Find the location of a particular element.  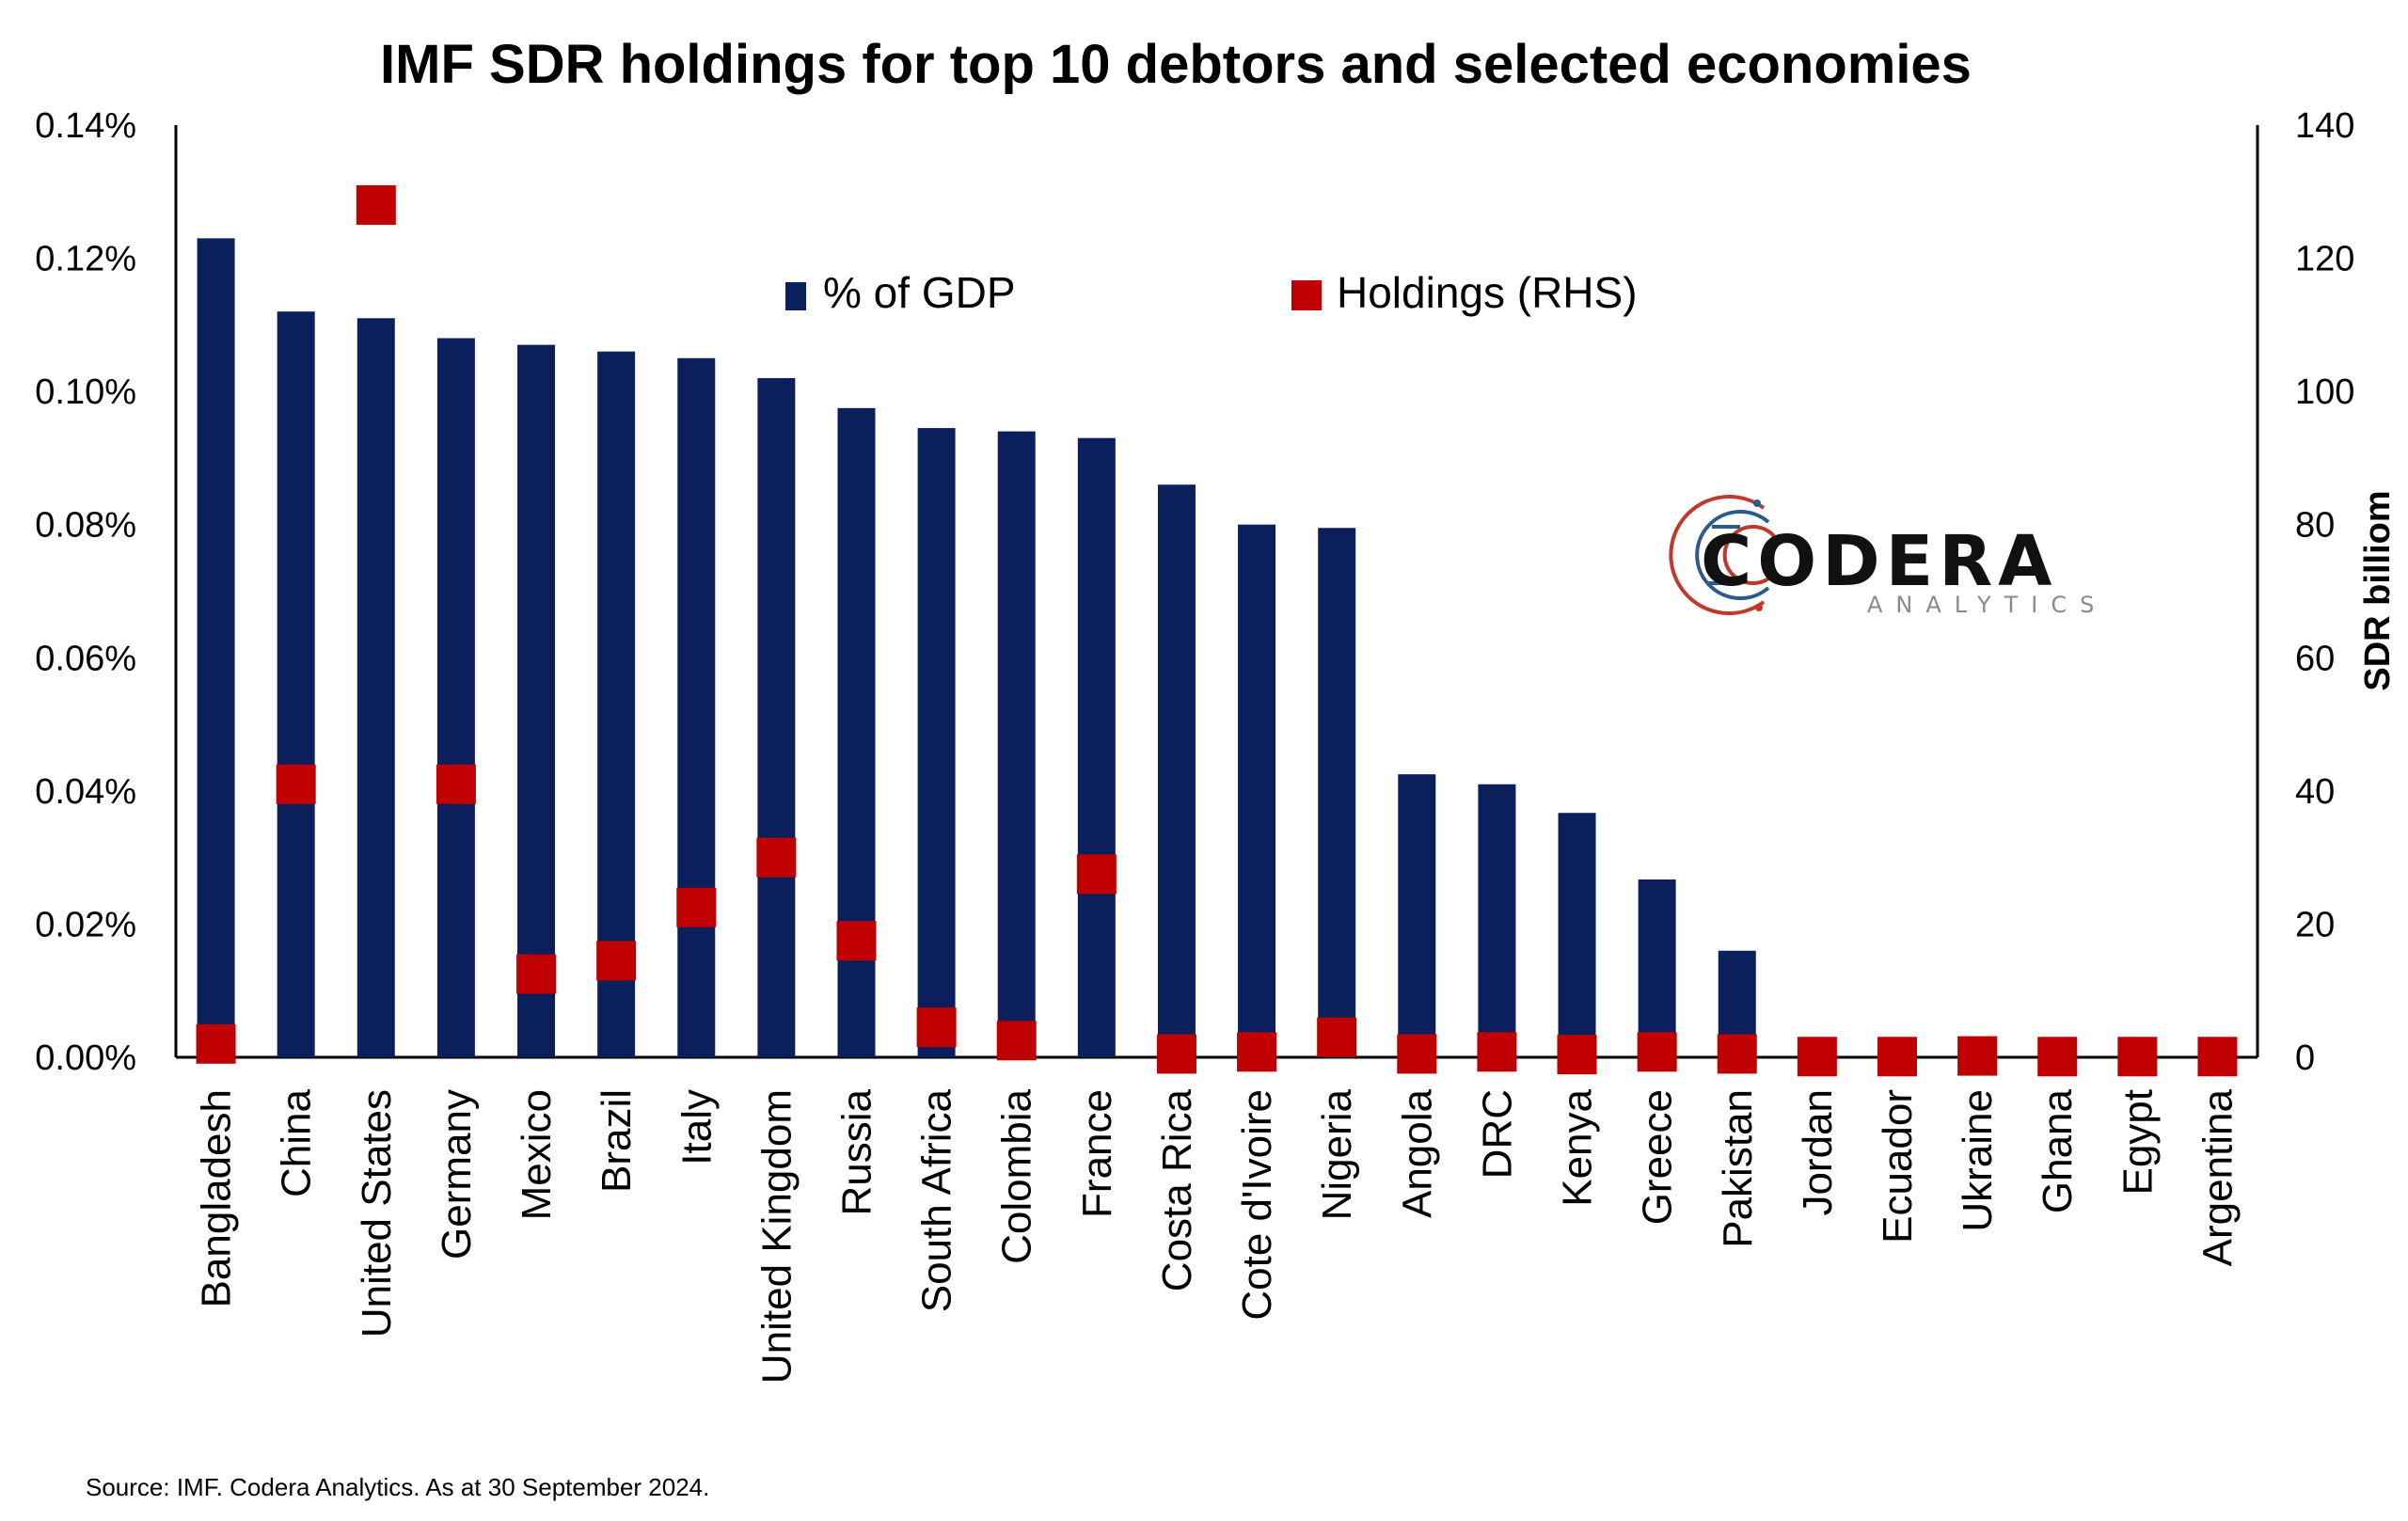

category-label: South Africa is located at coordinates (937, 1200).